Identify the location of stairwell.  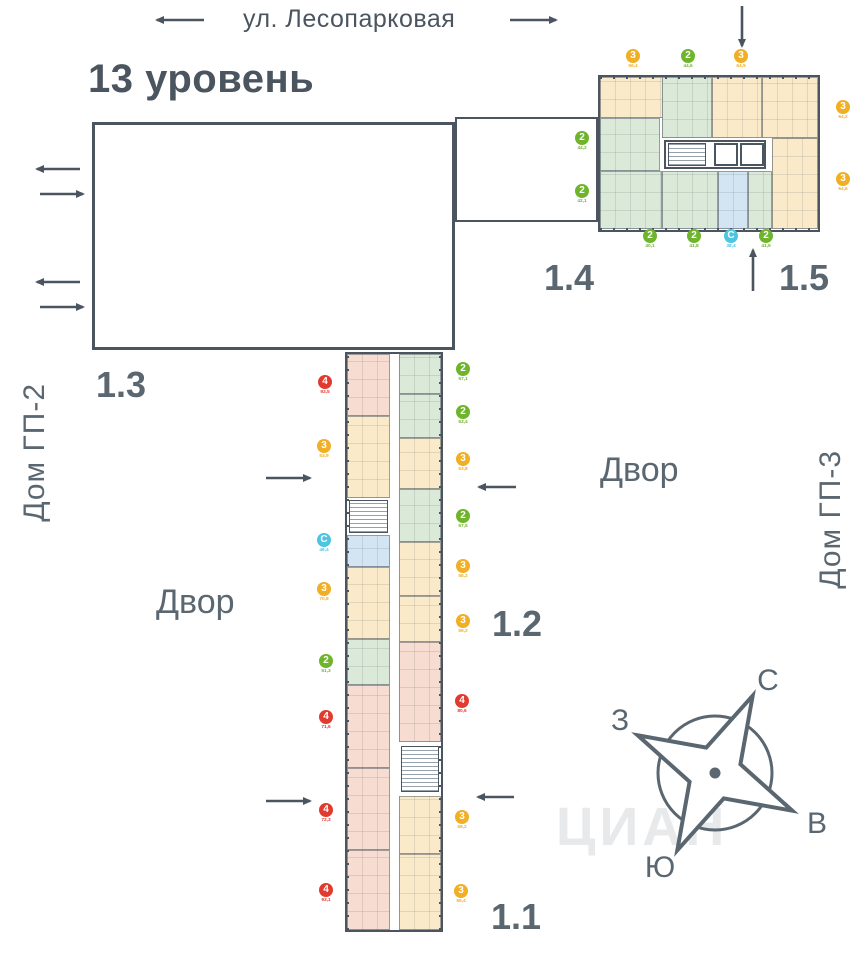
(420, 769).